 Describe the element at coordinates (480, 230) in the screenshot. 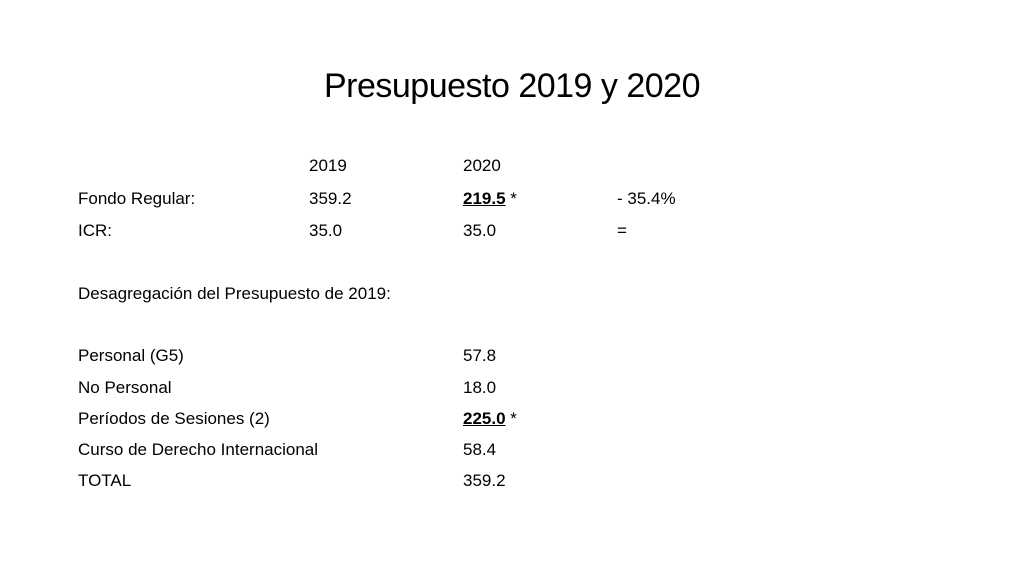

I see `icr-2020: 35.0` at that location.